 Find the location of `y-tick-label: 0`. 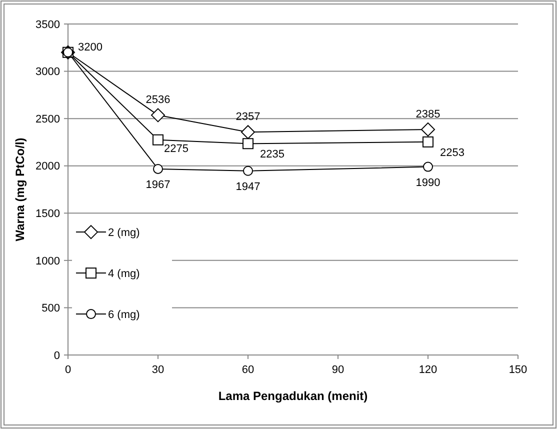

y-tick-label: 0 is located at coordinates (57, 356).